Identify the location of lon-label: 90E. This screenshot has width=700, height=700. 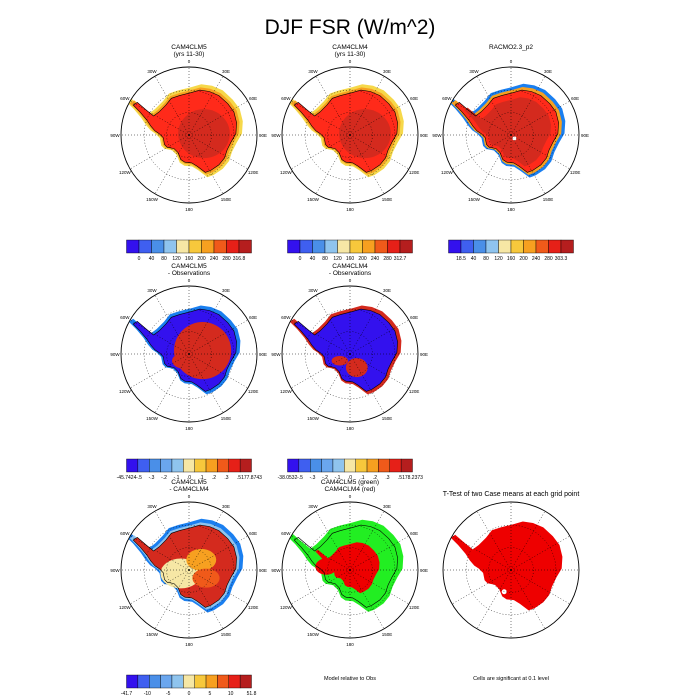
(263, 135).